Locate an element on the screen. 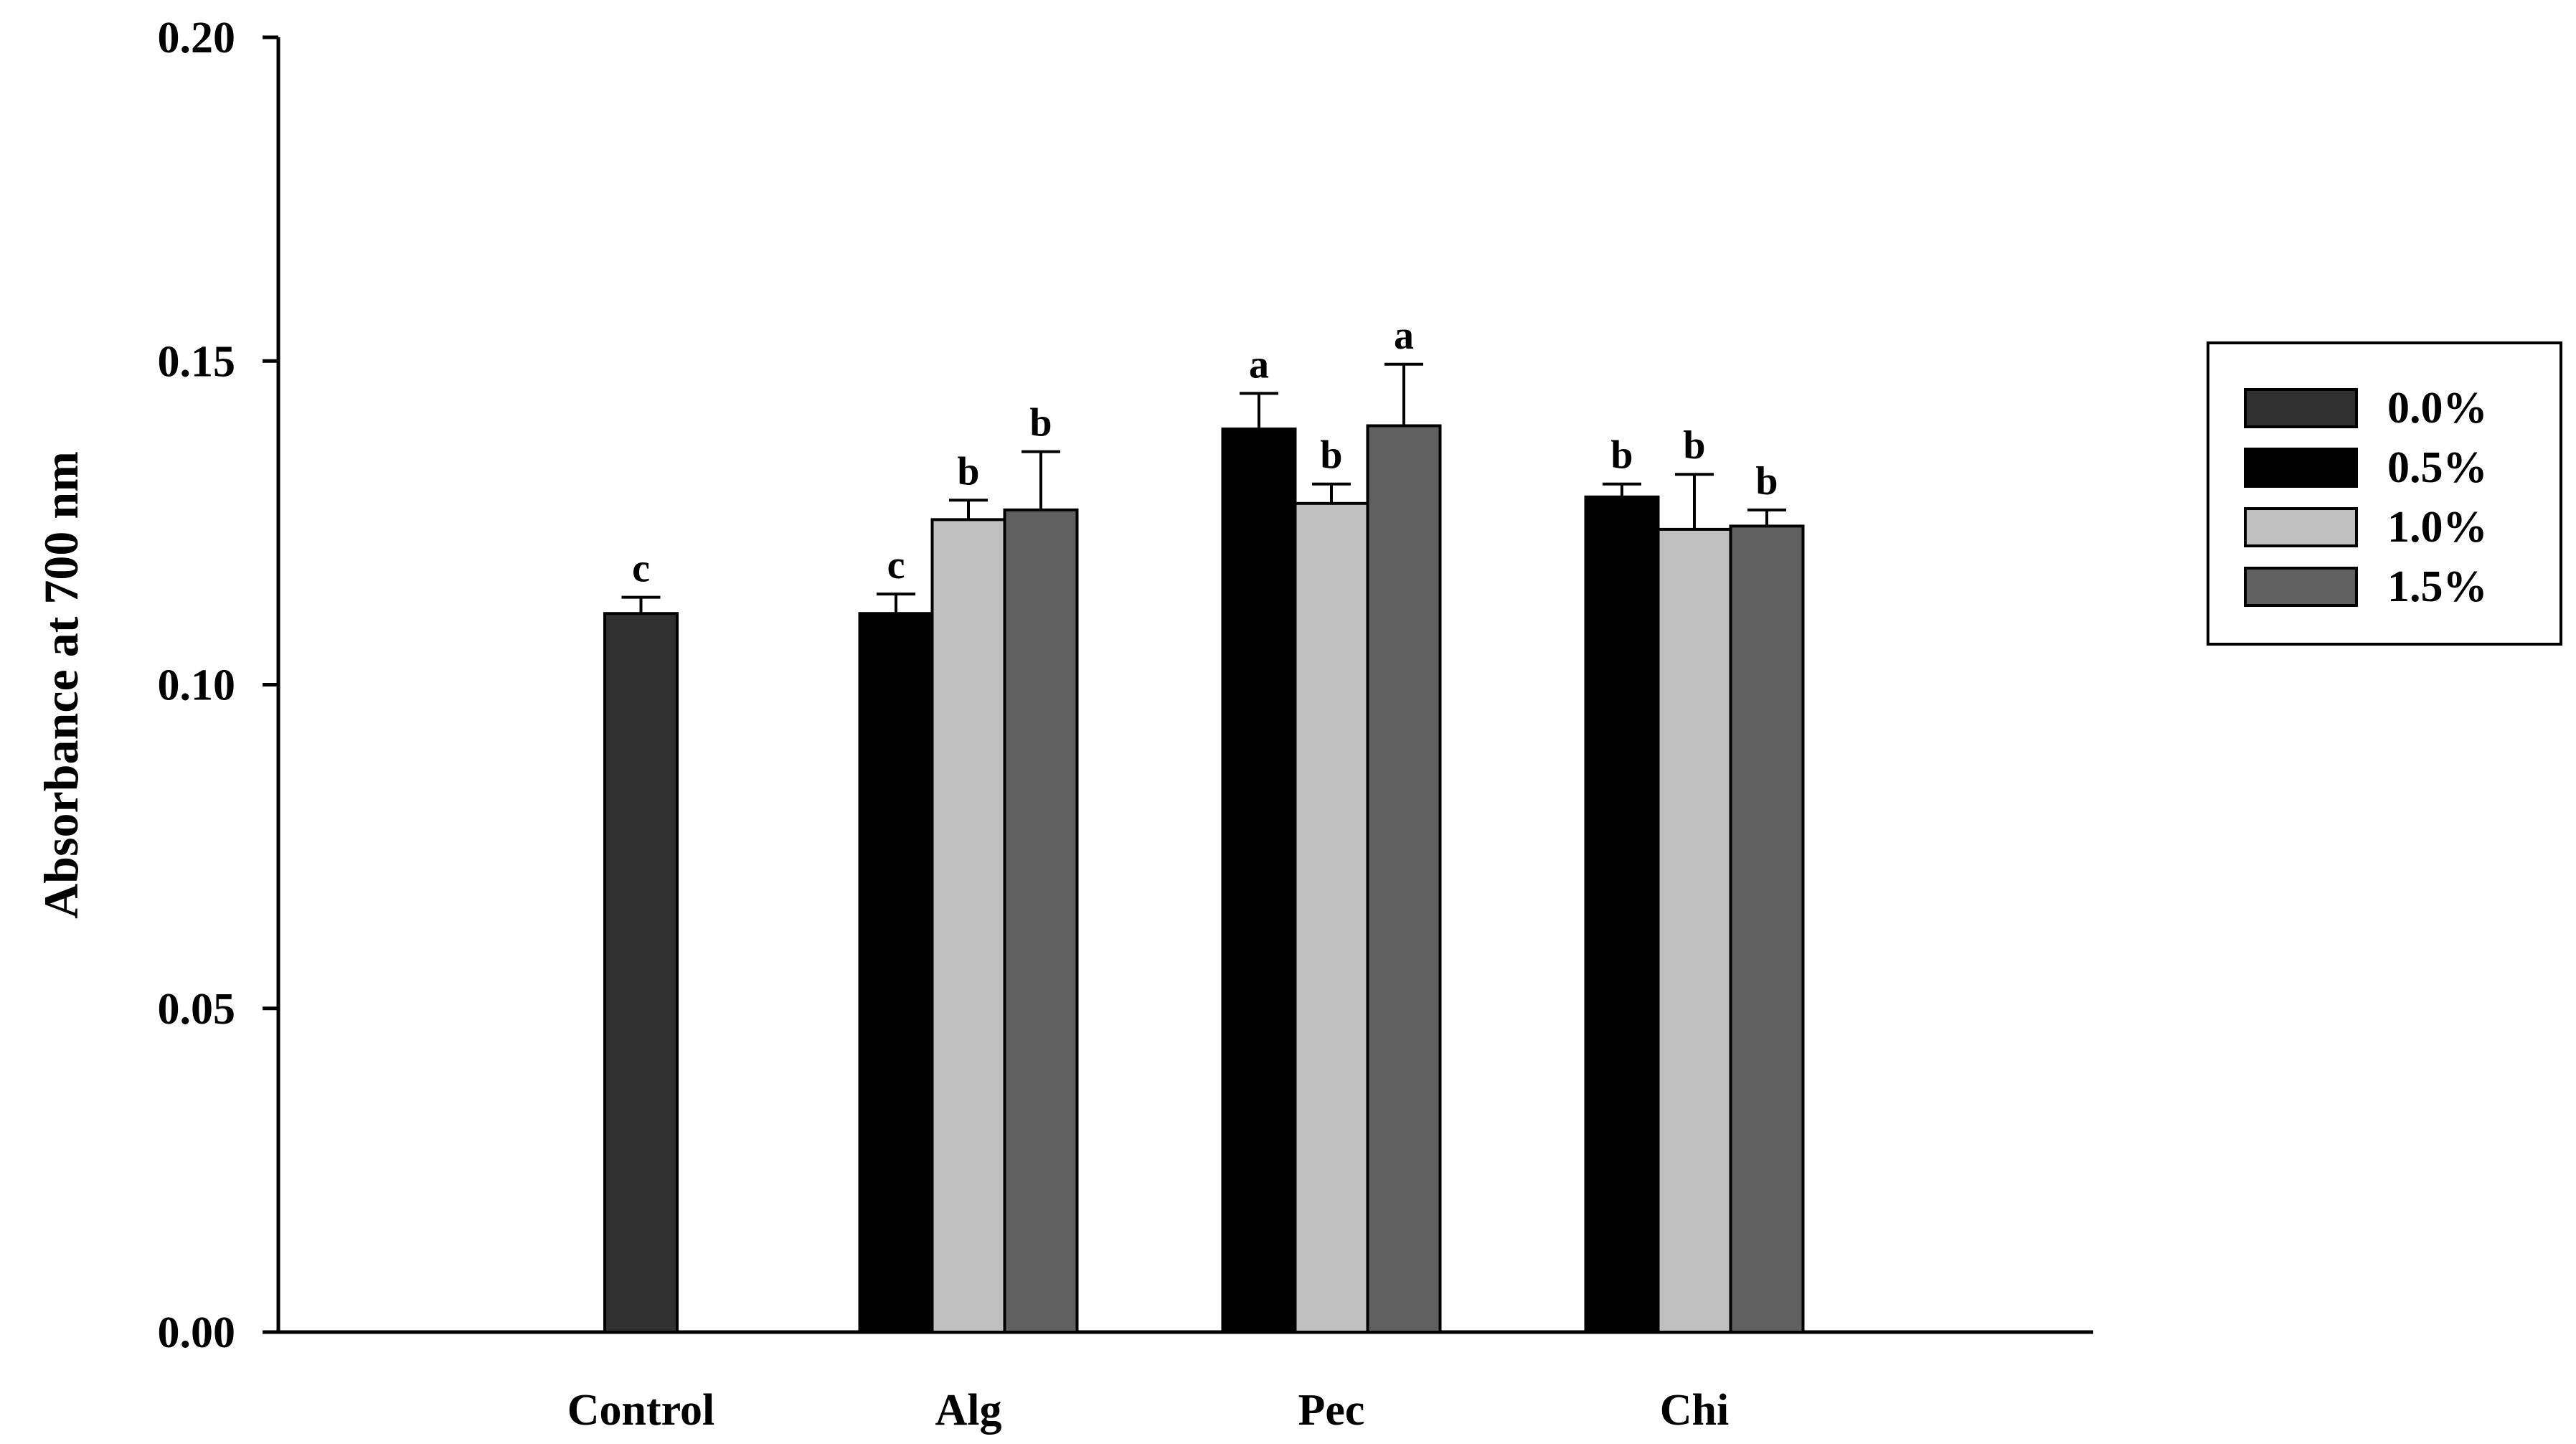 Image resolution: width=2576 pixels, height=1444 pixels. legend-label: 0.0% is located at coordinates (2437, 408).